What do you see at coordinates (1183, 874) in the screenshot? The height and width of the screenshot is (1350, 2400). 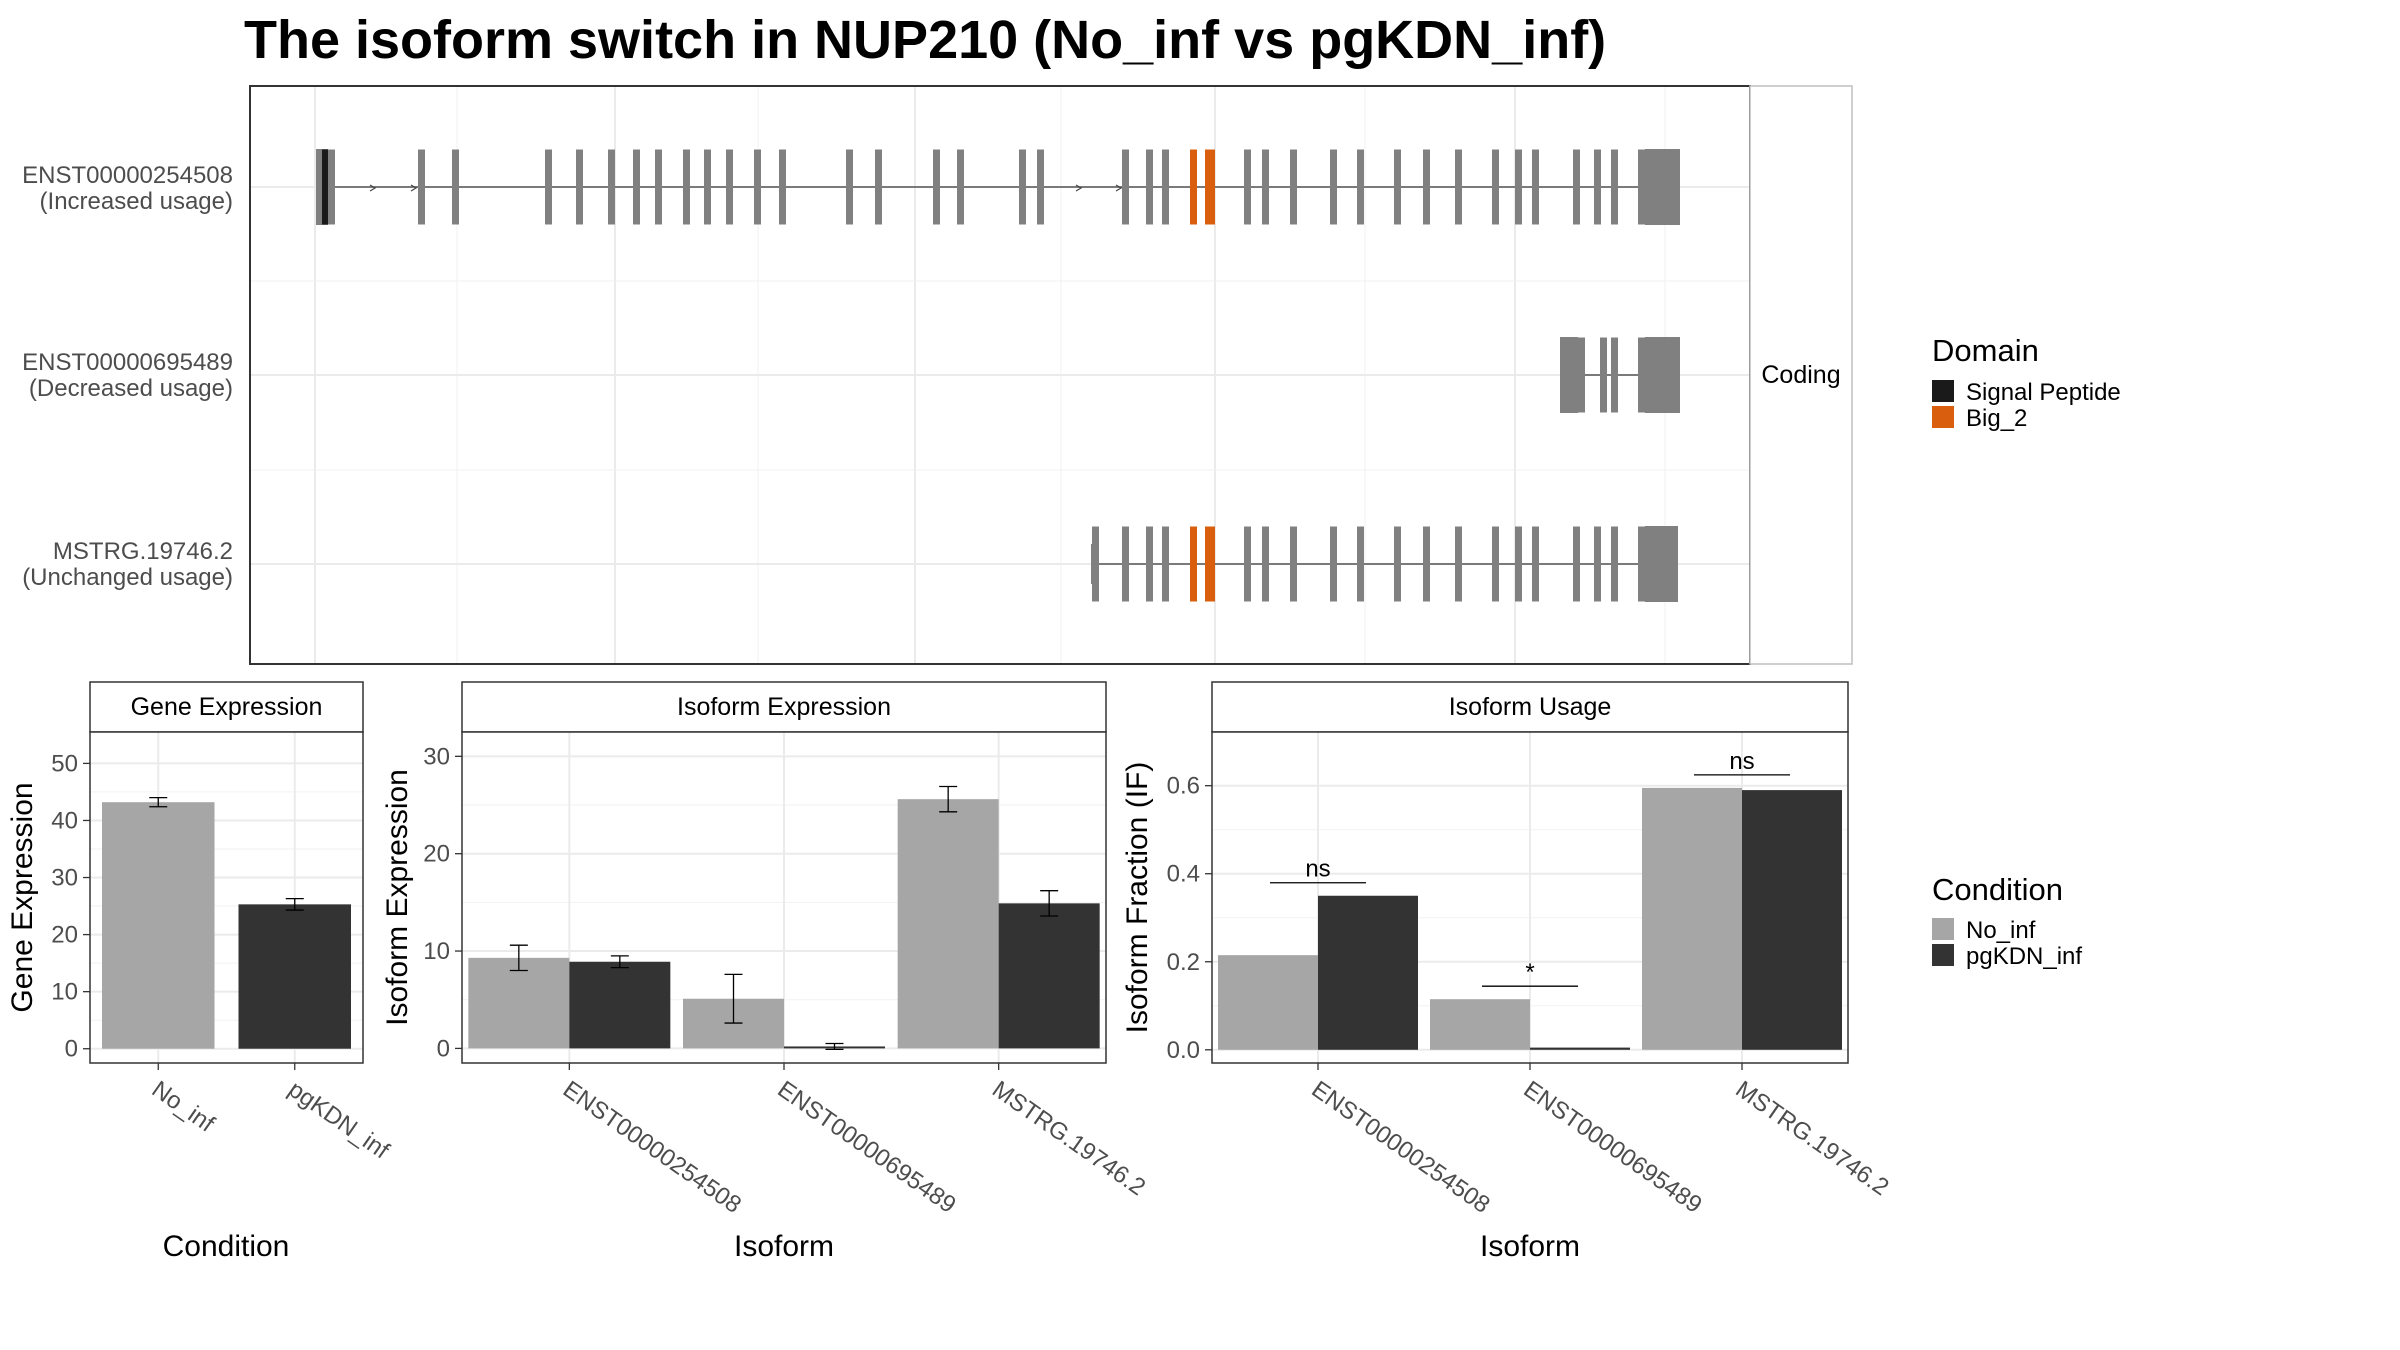 I see `y-tick-label: 0.4` at bounding box center [1183, 874].